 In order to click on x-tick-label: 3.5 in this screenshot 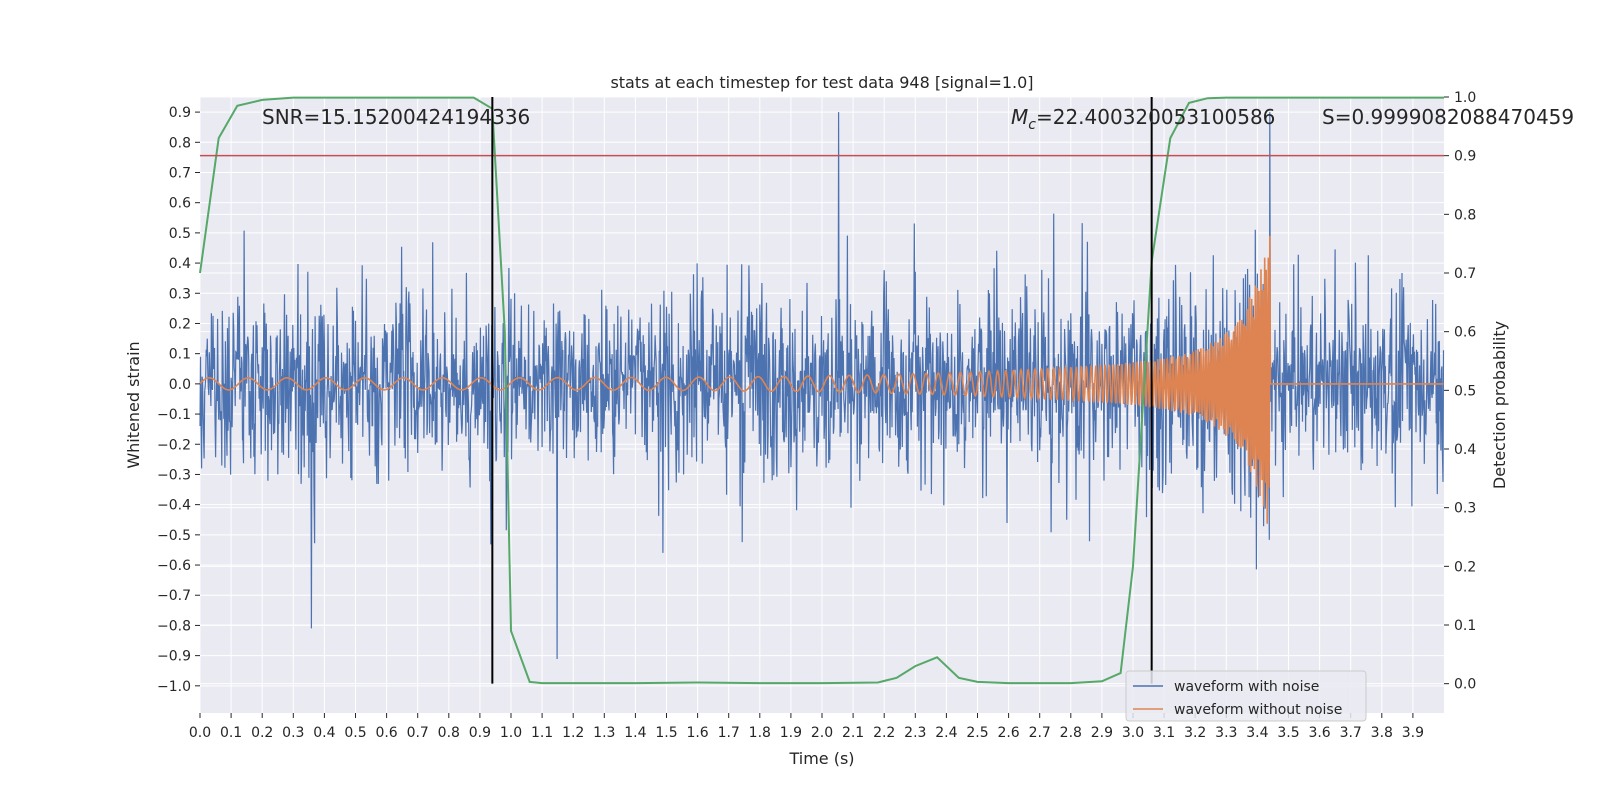, I will do `click(1288, 733)`.